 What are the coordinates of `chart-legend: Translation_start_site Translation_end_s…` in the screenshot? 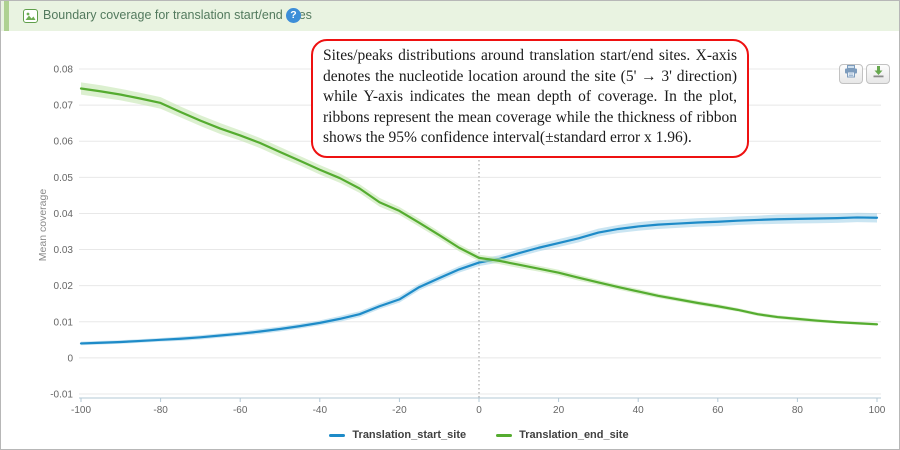 It's located at (479, 435).